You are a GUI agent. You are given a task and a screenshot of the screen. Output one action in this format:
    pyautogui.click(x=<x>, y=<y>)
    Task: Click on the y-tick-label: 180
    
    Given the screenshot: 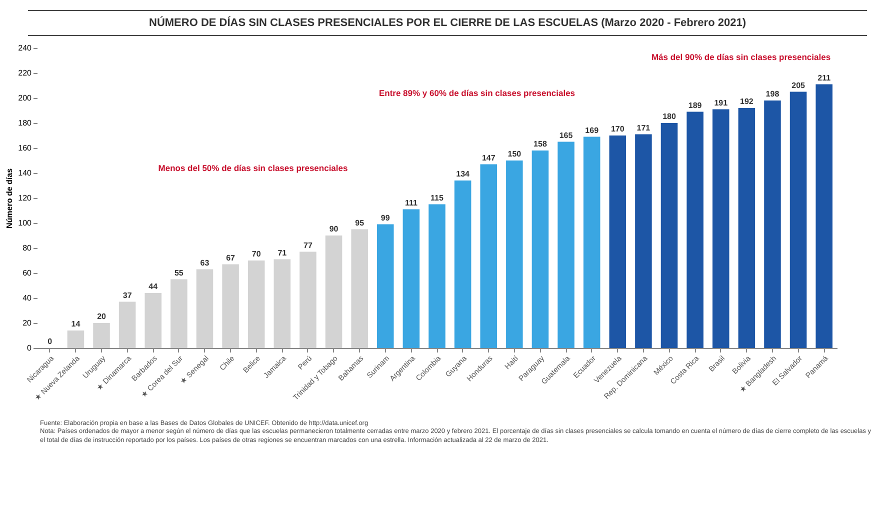 What is the action you would take?
    pyautogui.click(x=25, y=123)
    